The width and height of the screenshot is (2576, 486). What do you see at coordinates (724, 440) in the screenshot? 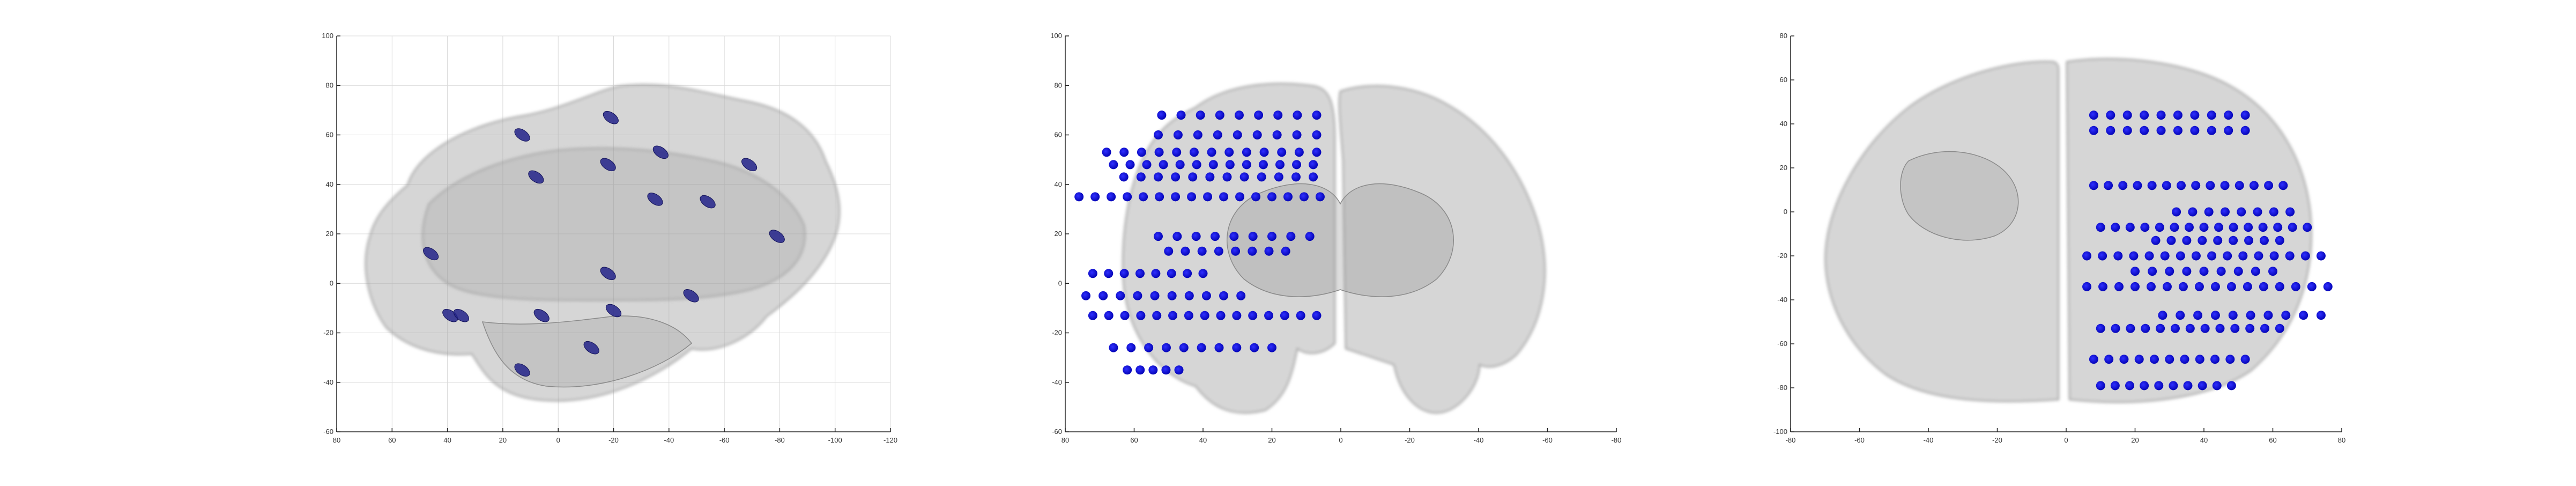
I see `x-tick-label: -60` at bounding box center [724, 440].